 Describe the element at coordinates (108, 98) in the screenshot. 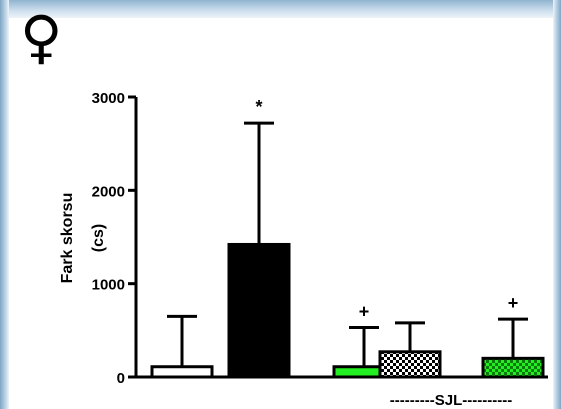

I see `y-tick-label: 3000` at that location.